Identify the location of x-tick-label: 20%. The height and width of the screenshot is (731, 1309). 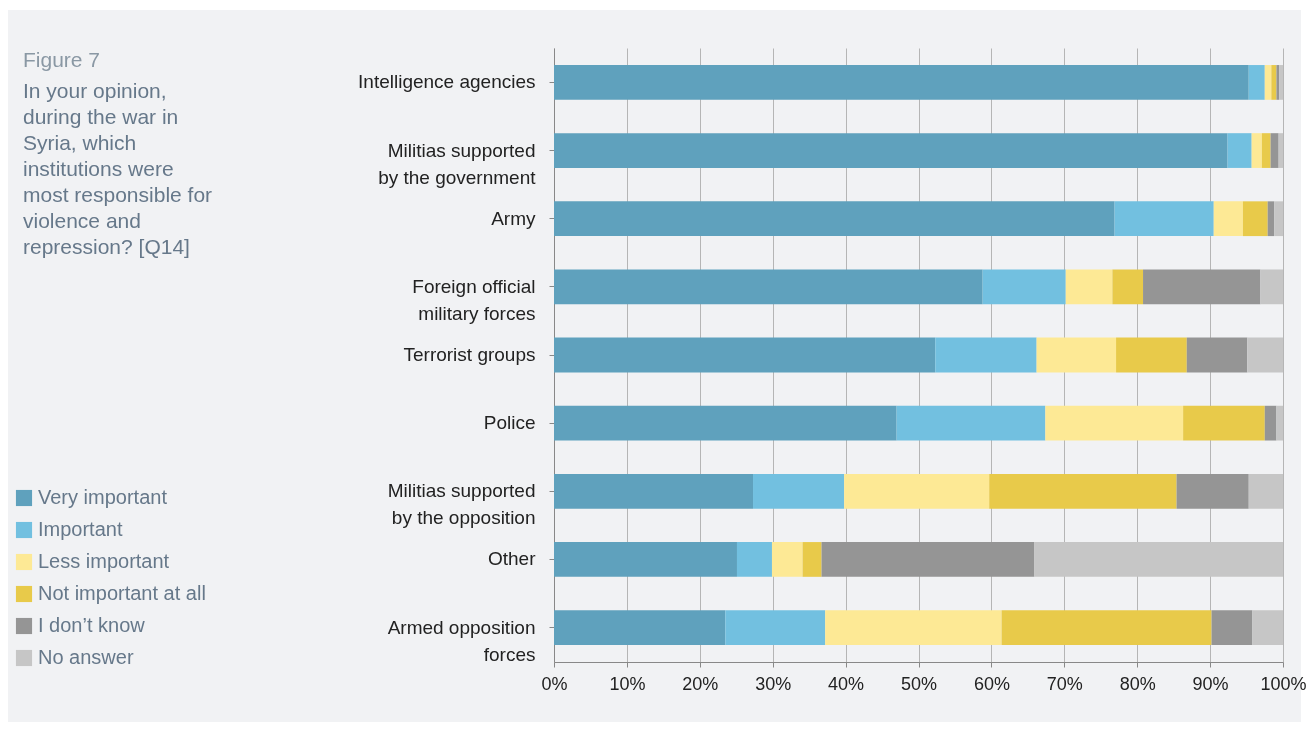
(700, 683).